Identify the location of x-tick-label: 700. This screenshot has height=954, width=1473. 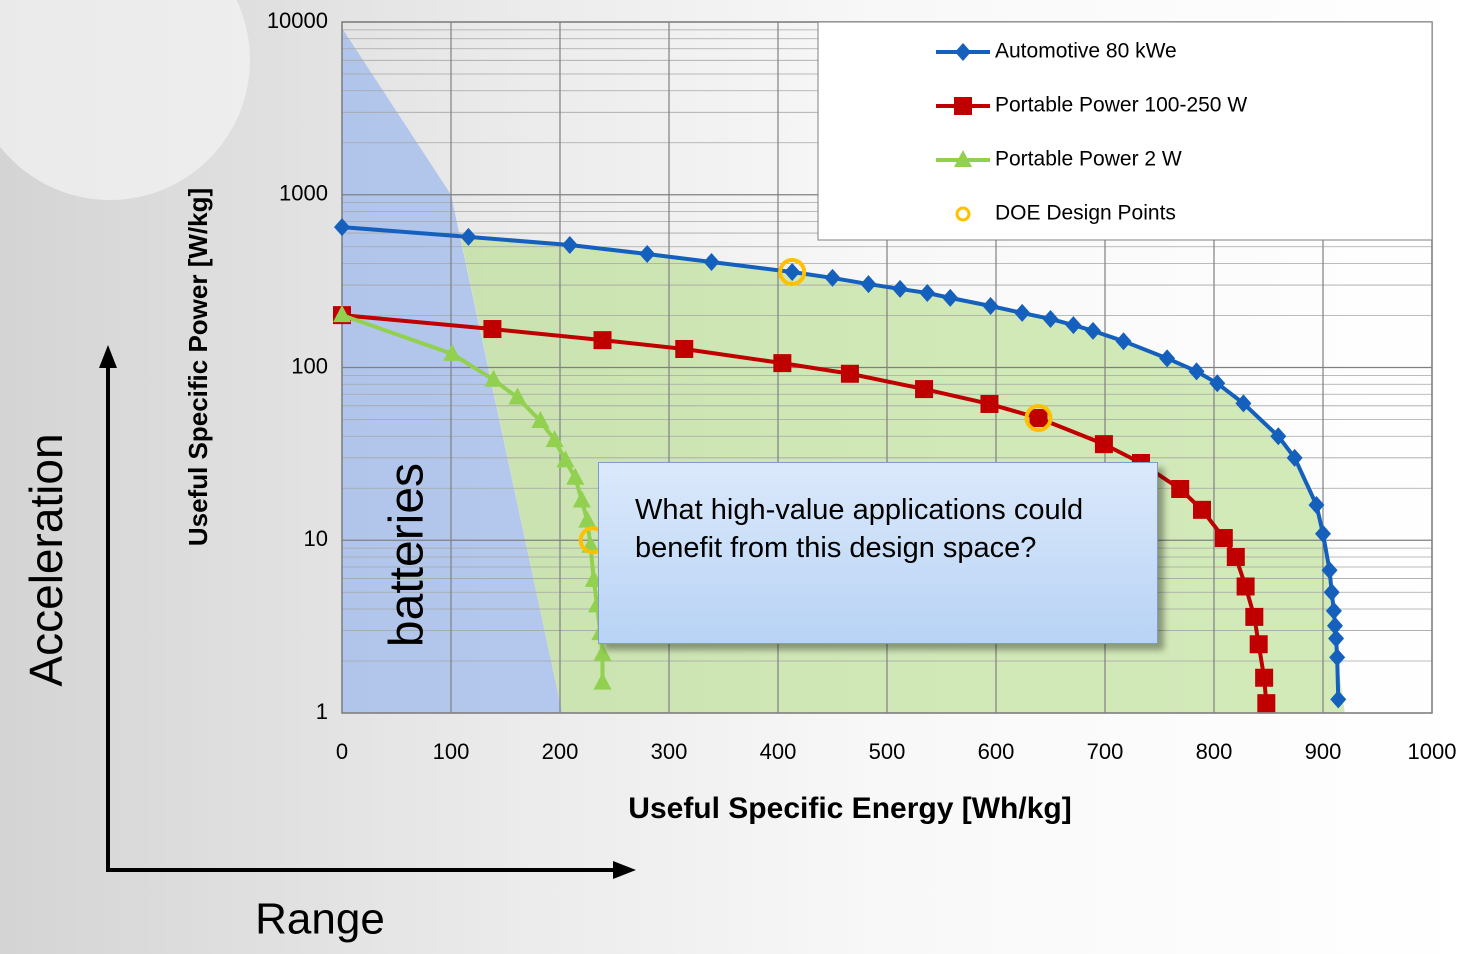
(1105, 751).